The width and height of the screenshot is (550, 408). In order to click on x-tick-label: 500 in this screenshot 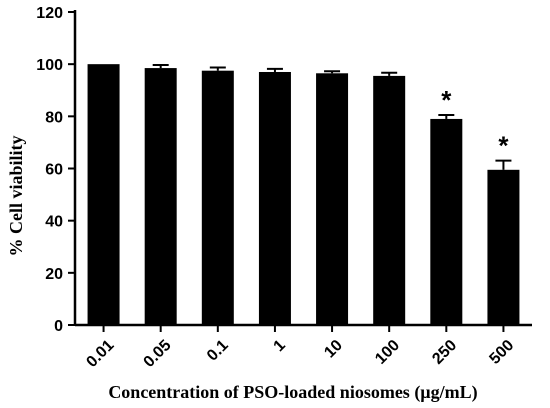, I will do `click(501, 352)`.